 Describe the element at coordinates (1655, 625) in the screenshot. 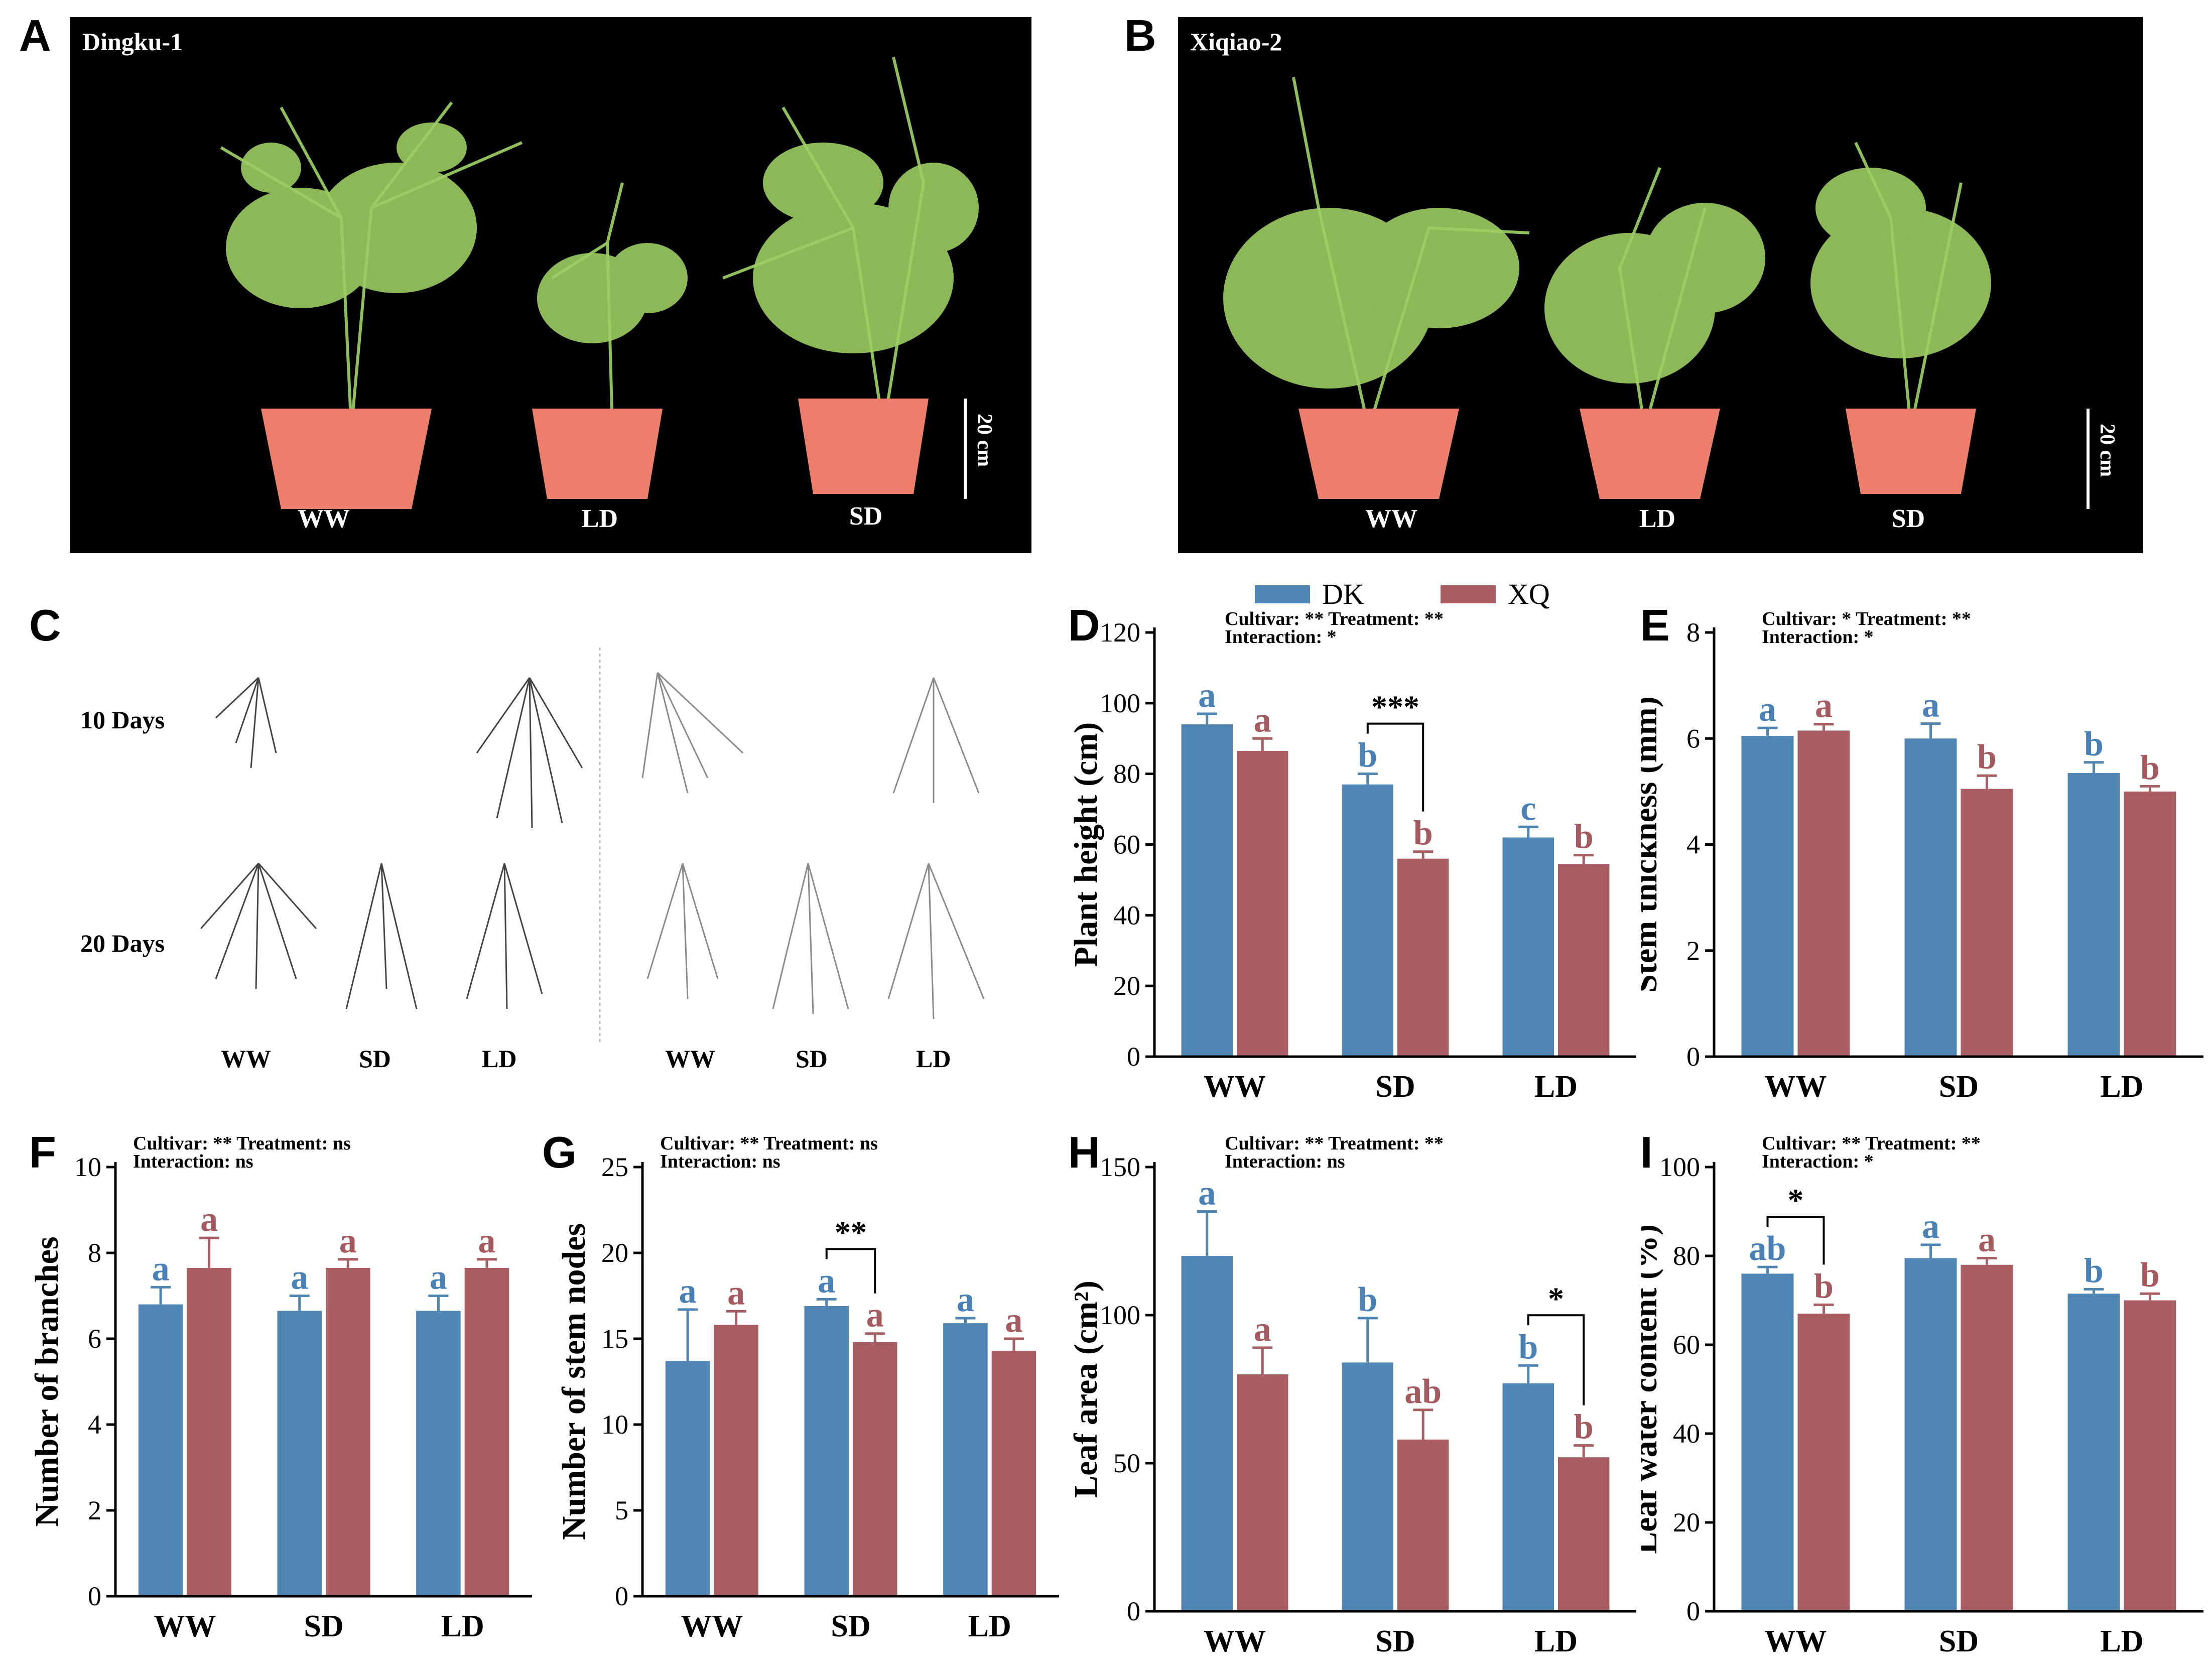

I see `panel-letter-e: E` at that location.